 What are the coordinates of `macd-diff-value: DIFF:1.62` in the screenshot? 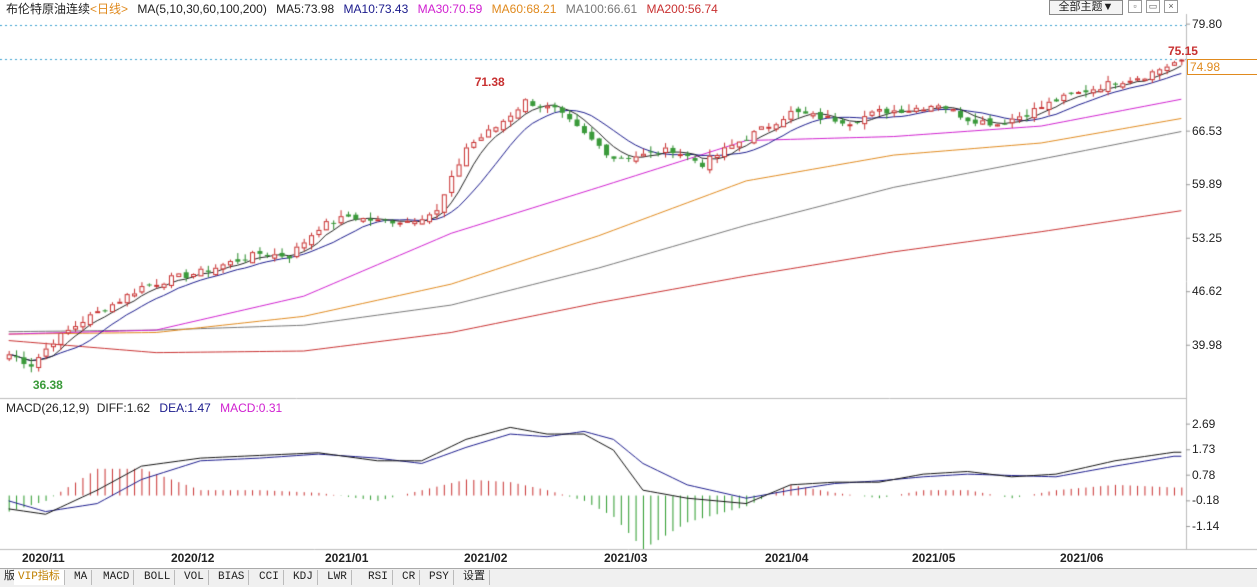 It's located at (123, 408).